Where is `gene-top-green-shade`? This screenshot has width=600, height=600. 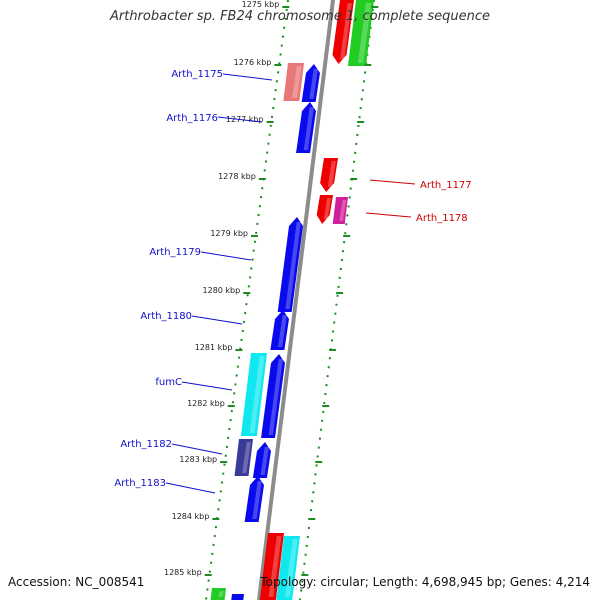
gene-top-green-shade is located at coordinates (364, 33).